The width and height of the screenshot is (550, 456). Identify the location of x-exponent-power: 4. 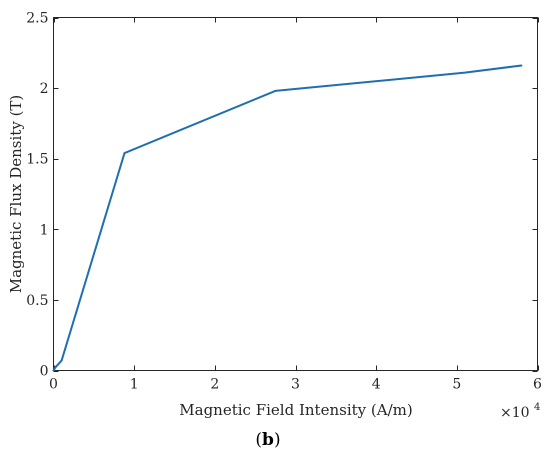
(537, 407).